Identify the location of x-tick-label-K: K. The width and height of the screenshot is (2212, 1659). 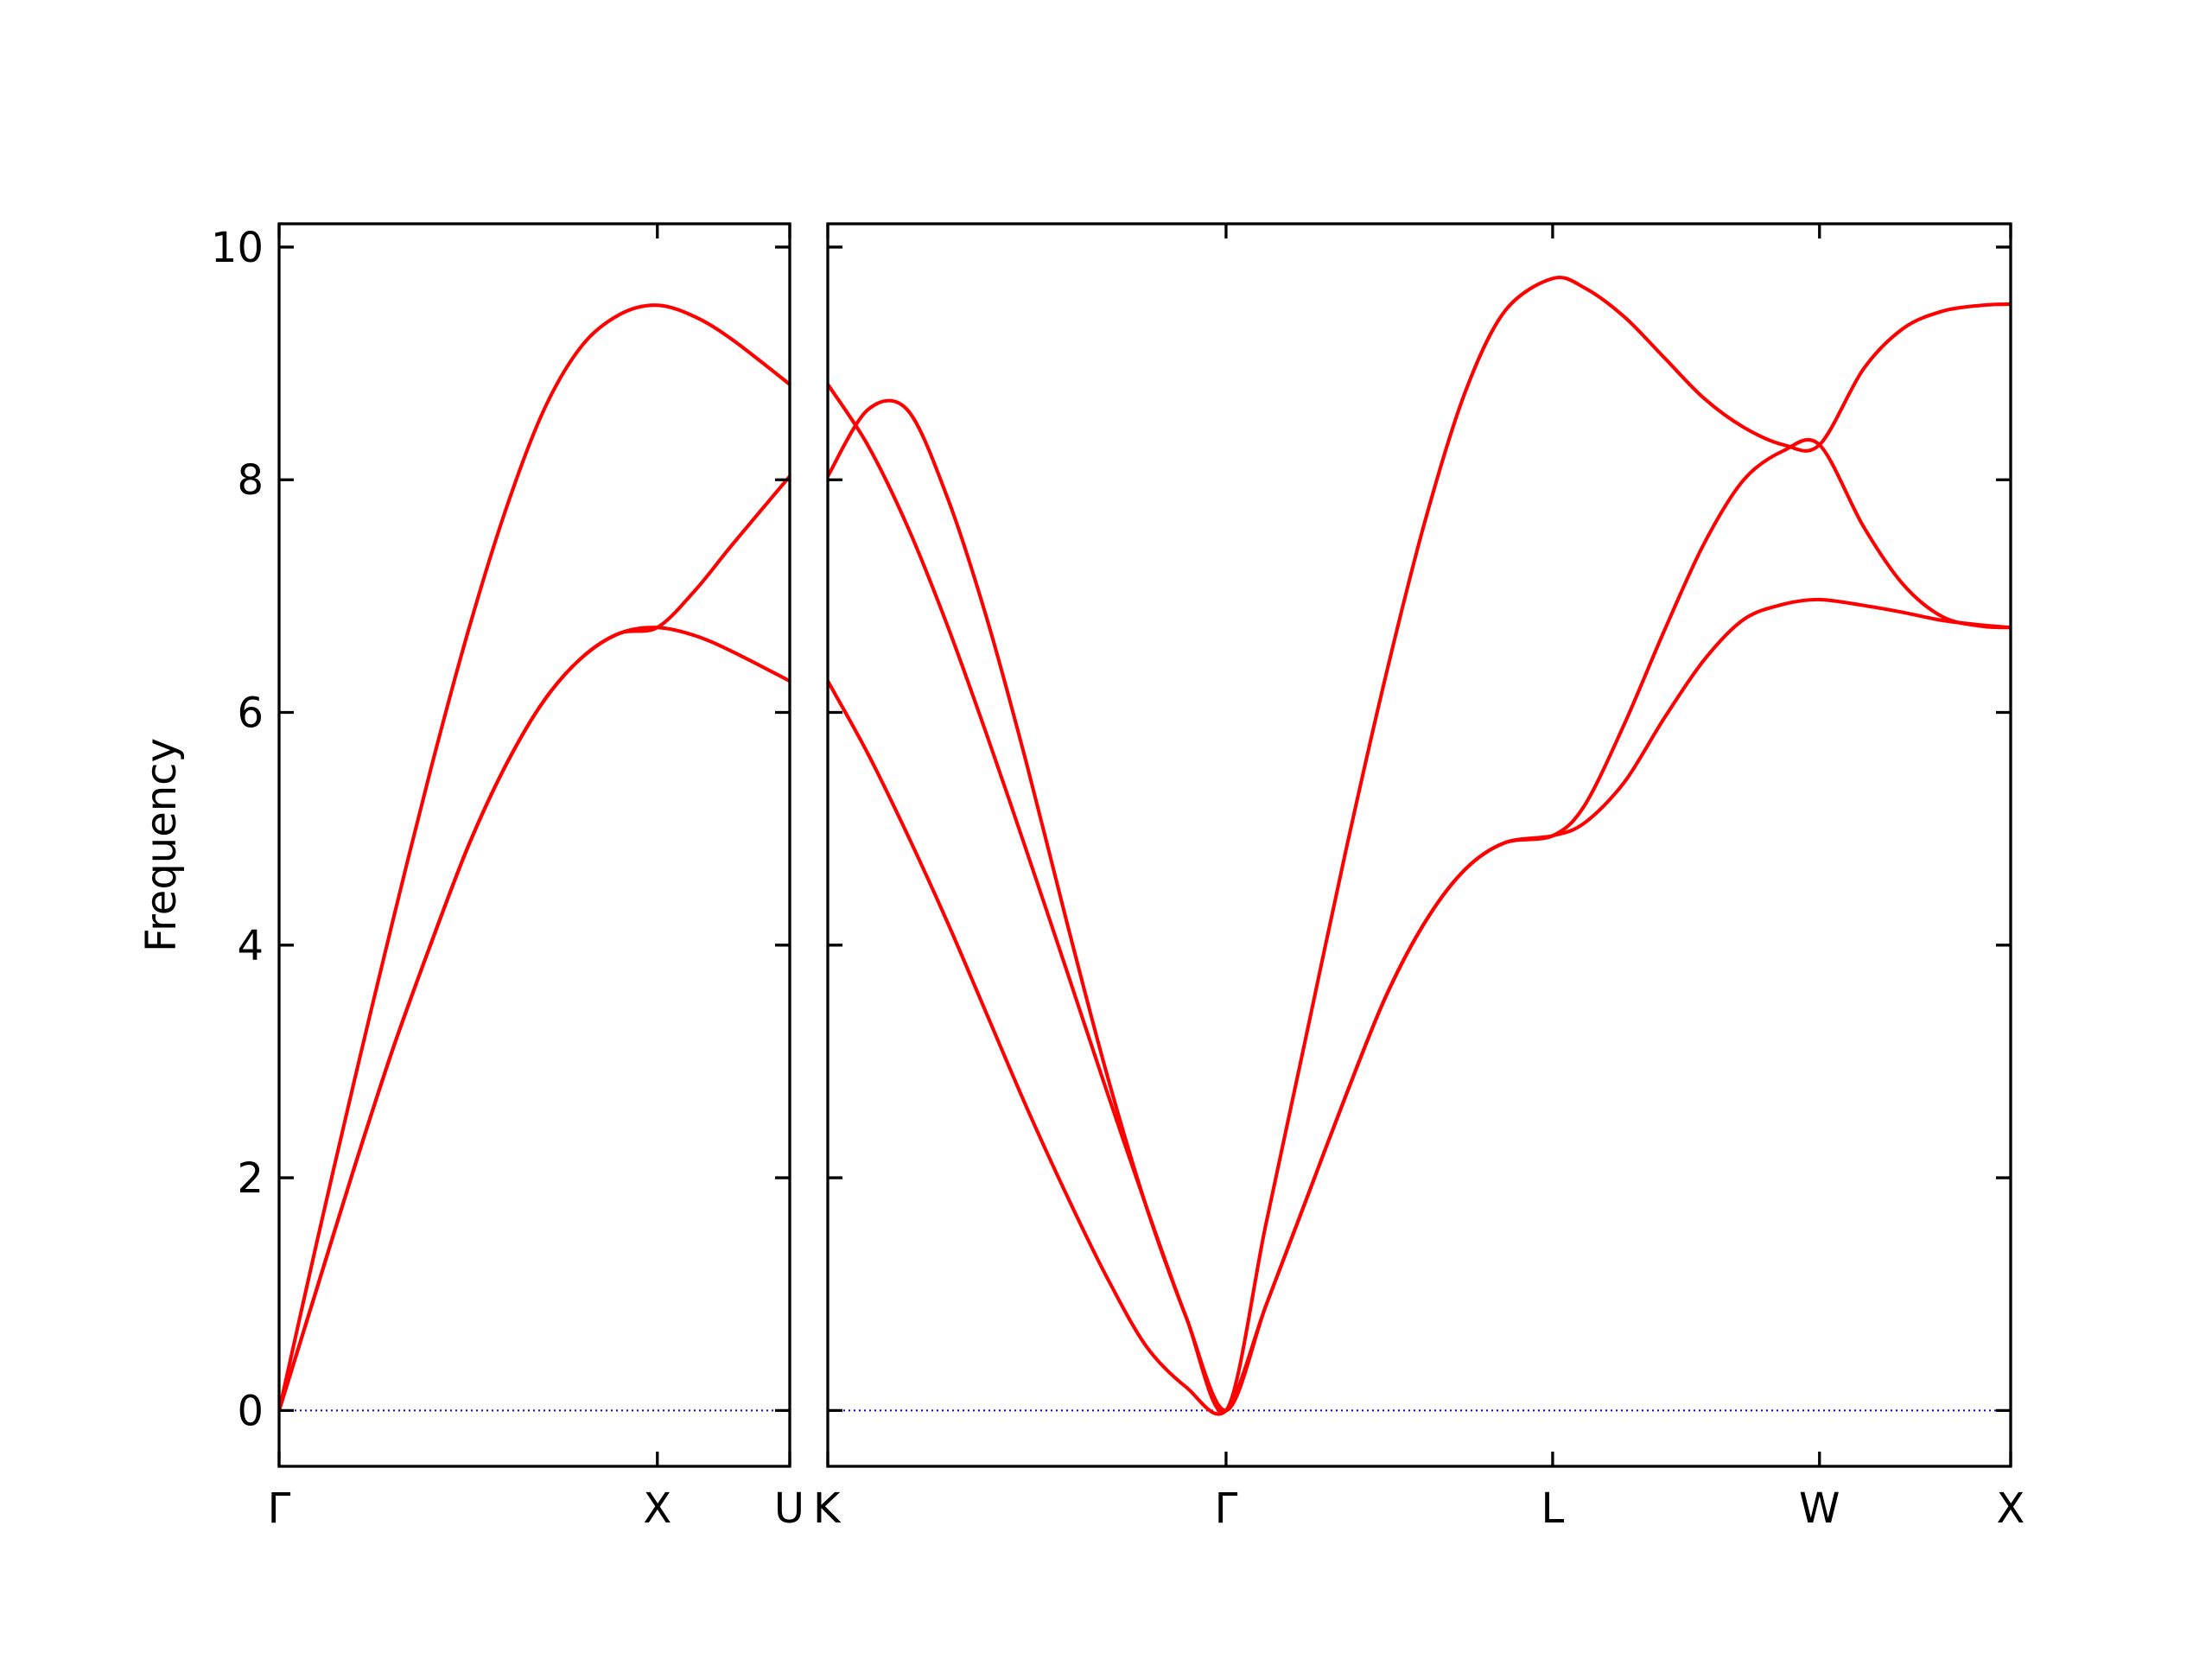
(827, 1508).